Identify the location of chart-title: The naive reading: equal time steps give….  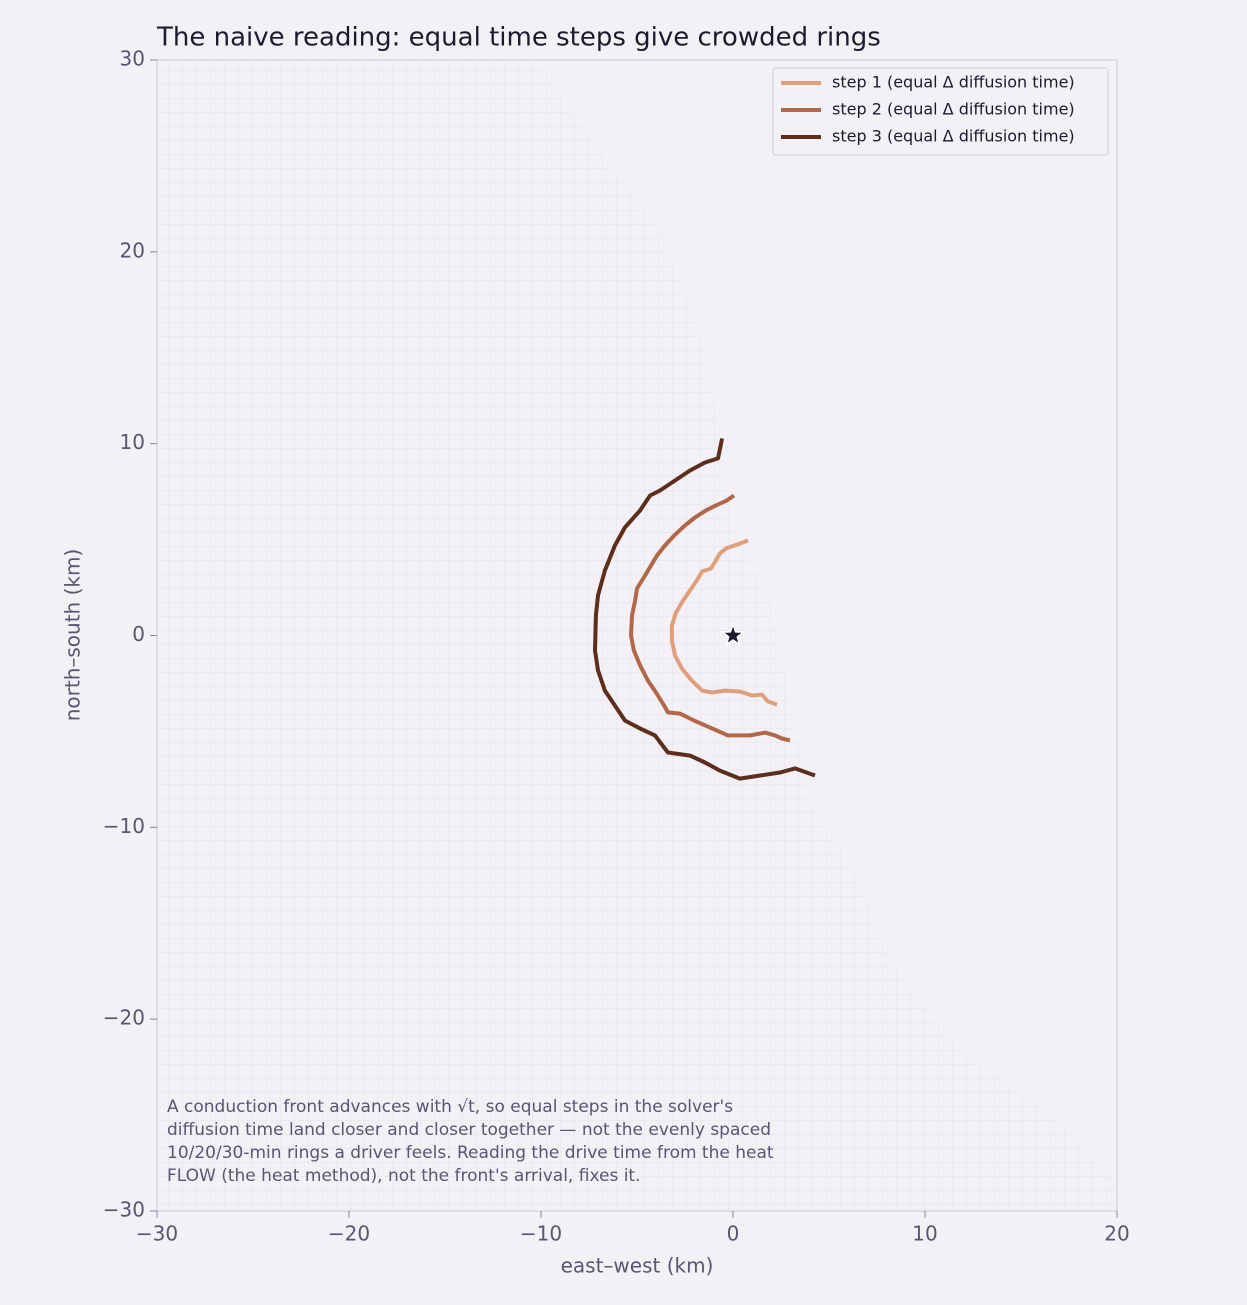
(518, 38).